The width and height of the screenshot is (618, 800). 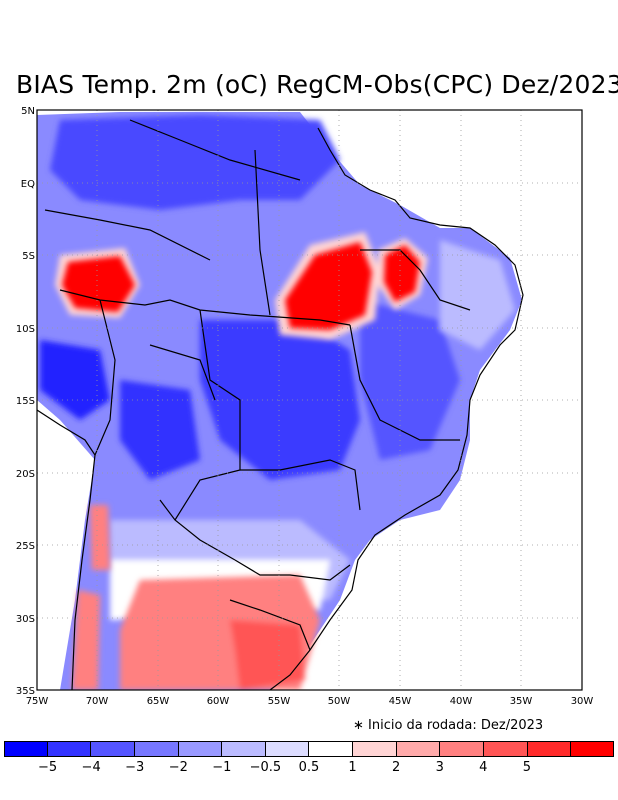 What do you see at coordinates (37, 701) in the screenshot?
I see `lon-label: 75W` at bounding box center [37, 701].